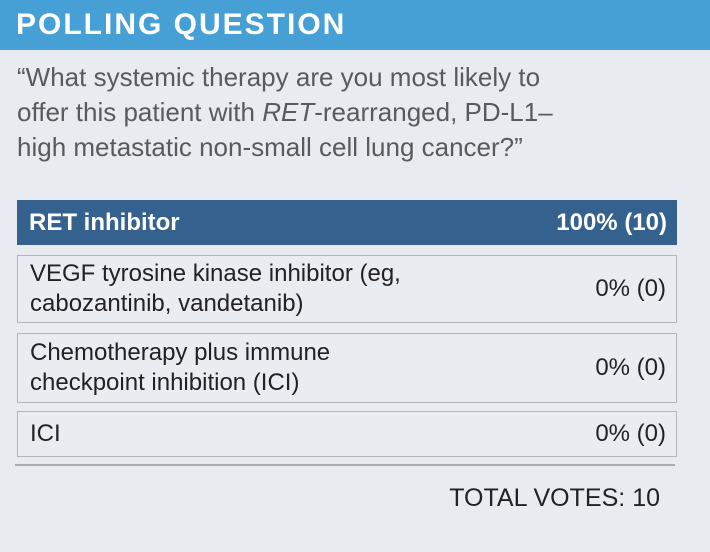 This screenshot has width=710, height=552. What do you see at coordinates (347, 434) in the screenshot?
I see `poll-option-ici: ICI 0% (0)` at bounding box center [347, 434].